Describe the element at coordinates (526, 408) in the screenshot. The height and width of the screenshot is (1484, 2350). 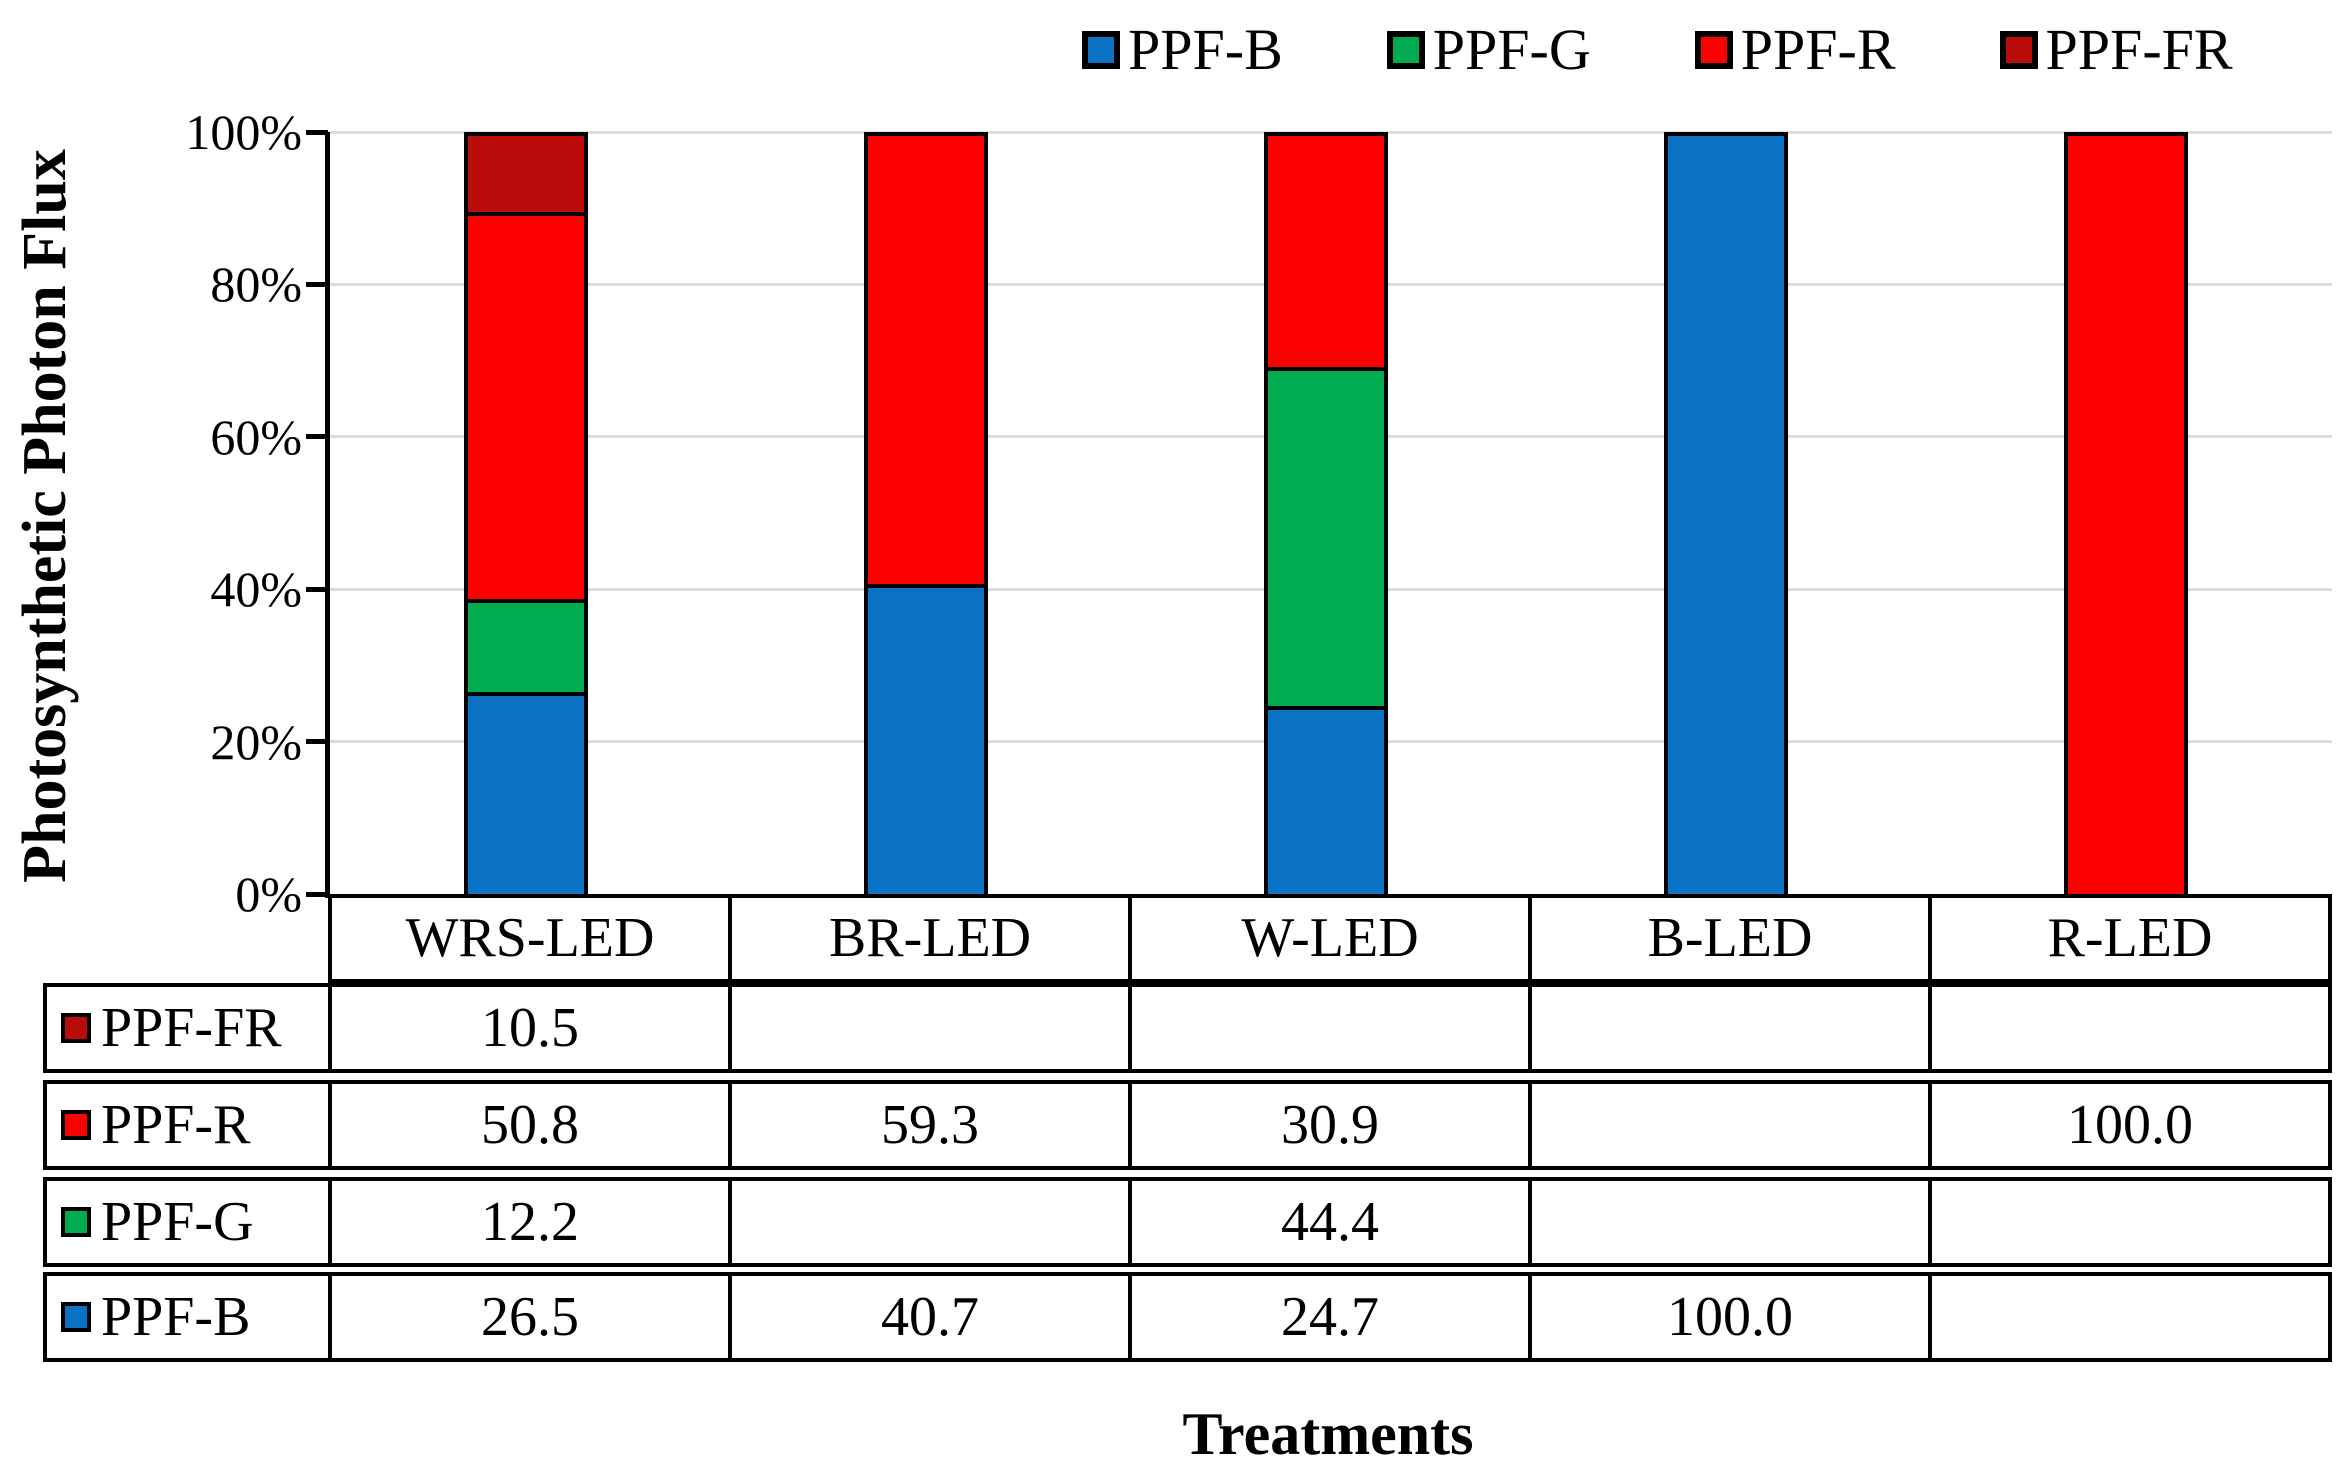
I see `bar-segment-ppf-r-wrs-led` at that location.